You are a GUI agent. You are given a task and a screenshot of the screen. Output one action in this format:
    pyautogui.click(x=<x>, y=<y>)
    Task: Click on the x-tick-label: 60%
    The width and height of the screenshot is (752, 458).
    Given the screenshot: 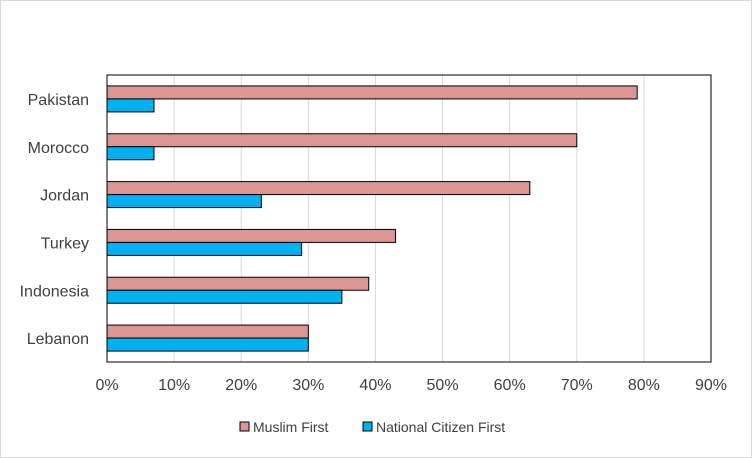 What is the action you would take?
    pyautogui.click(x=510, y=385)
    